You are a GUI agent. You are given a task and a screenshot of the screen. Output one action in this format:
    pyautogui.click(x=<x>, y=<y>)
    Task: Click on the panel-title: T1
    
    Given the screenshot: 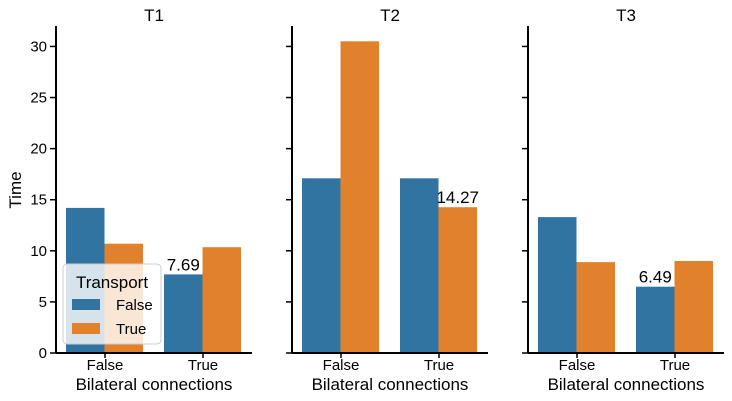 What is the action you would take?
    pyautogui.click(x=154, y=15)
    